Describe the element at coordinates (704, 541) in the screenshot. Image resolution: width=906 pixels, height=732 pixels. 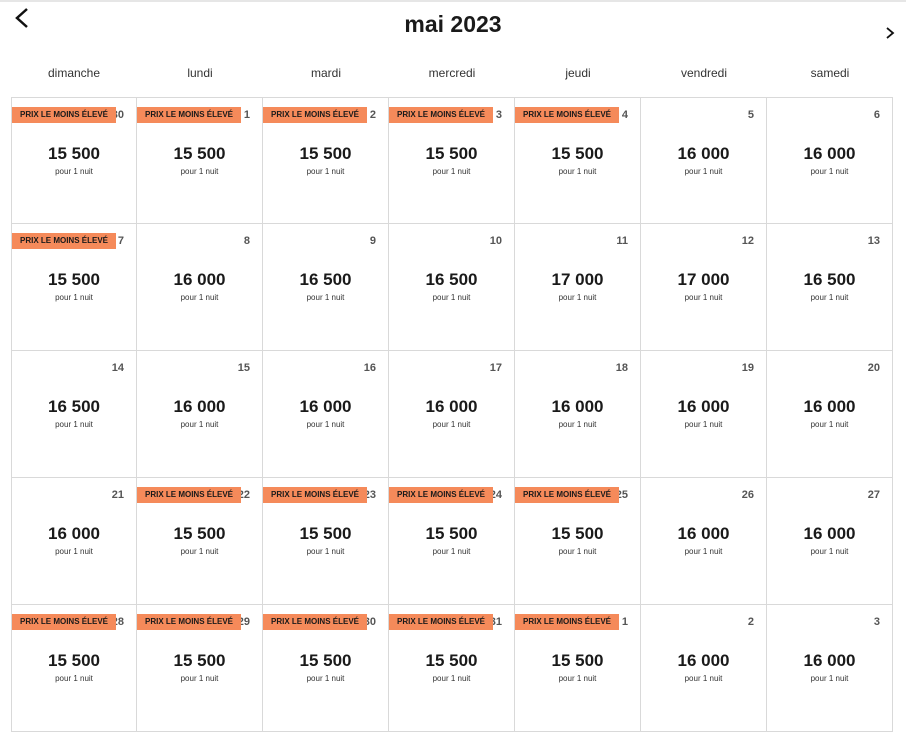
I see `day-cell: 26 16 000 pour 1 nuit` at that location.